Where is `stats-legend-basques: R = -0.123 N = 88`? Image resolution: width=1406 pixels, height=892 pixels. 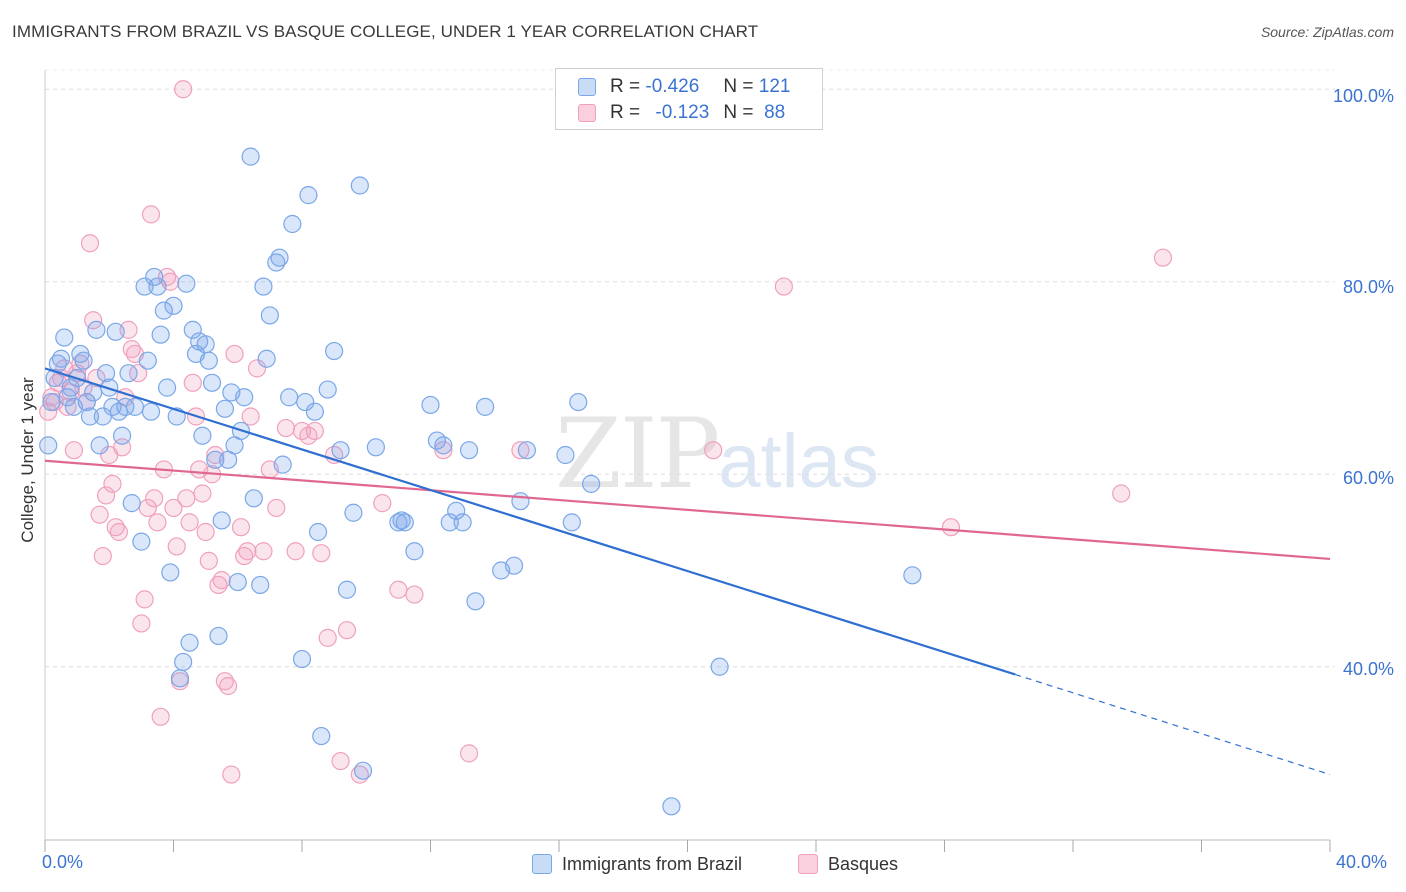
stats-legend-basques: R = -0.123 N = 88 is located at coordinates (681, 113).